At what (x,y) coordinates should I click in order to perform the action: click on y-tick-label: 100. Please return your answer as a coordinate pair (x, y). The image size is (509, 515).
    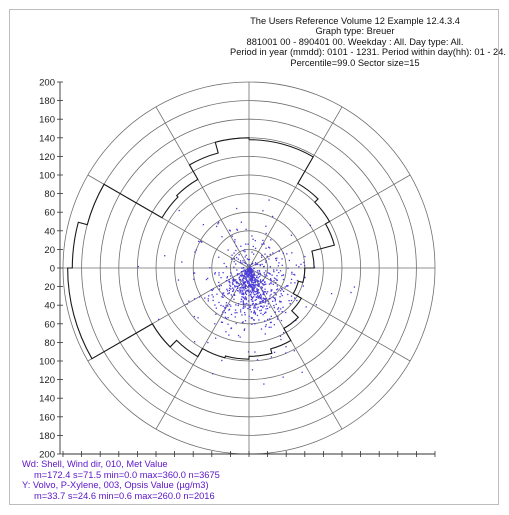
    Looking at the image, I should click on (47, 362).